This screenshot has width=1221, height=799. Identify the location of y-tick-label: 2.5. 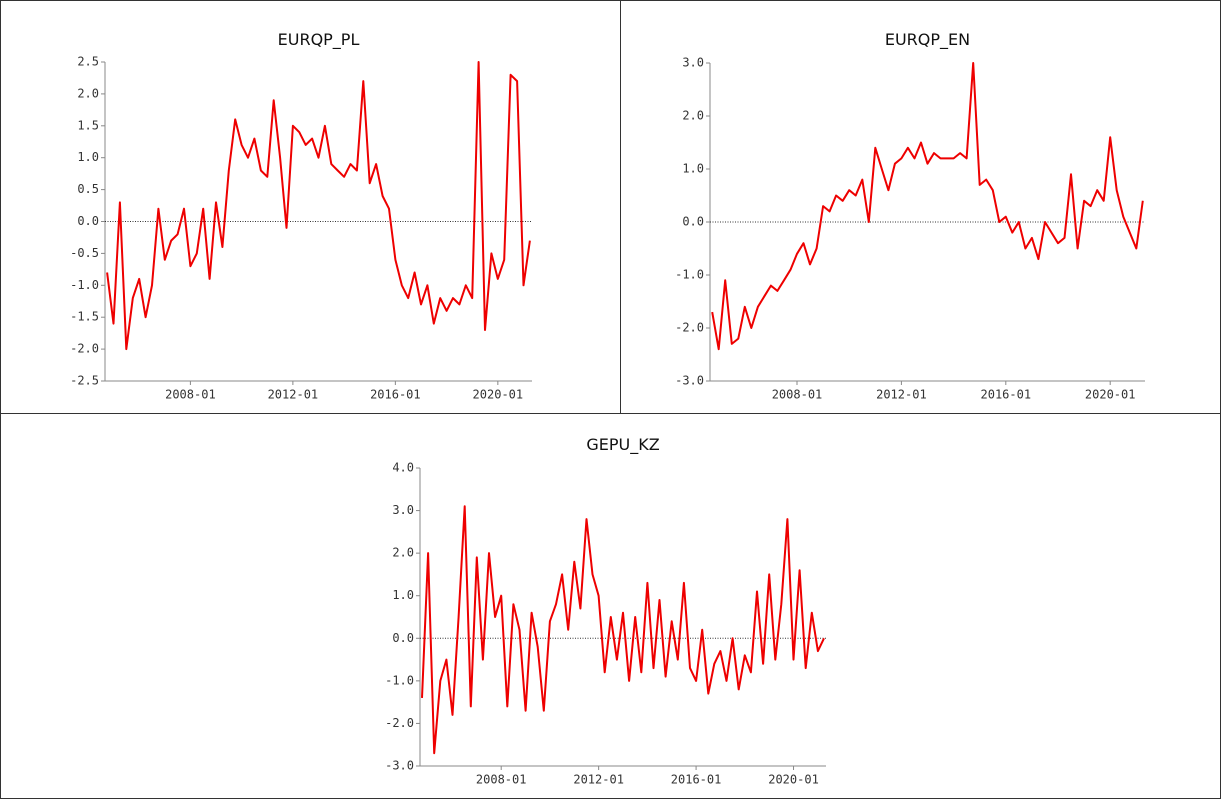
(88, 62).